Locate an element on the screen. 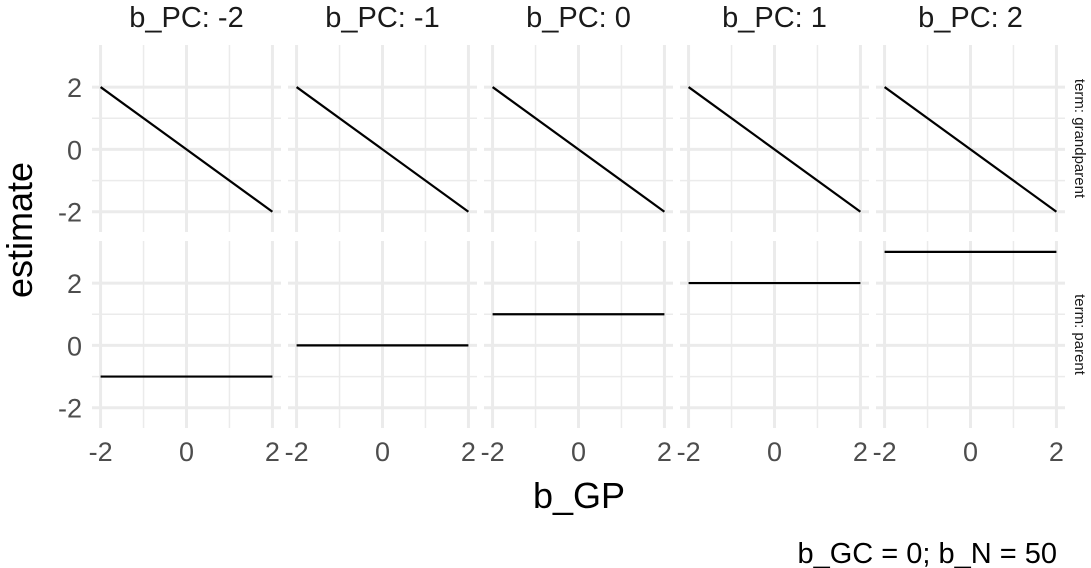 The height and width of the screenshot is (568, 1091). panel-r0-c3 is located at coordinates (774, 138).